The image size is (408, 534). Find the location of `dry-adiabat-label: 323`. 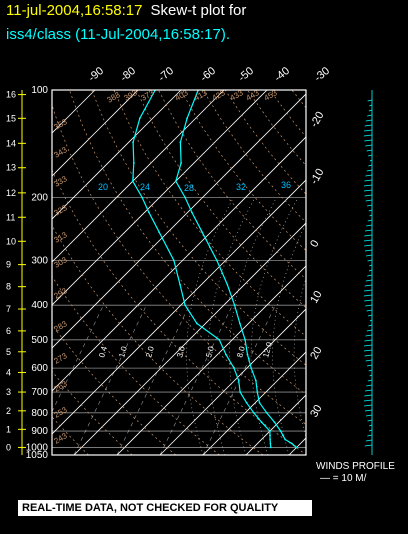

dry-adiabat-label: 323 is located at coordinates (61, 210).